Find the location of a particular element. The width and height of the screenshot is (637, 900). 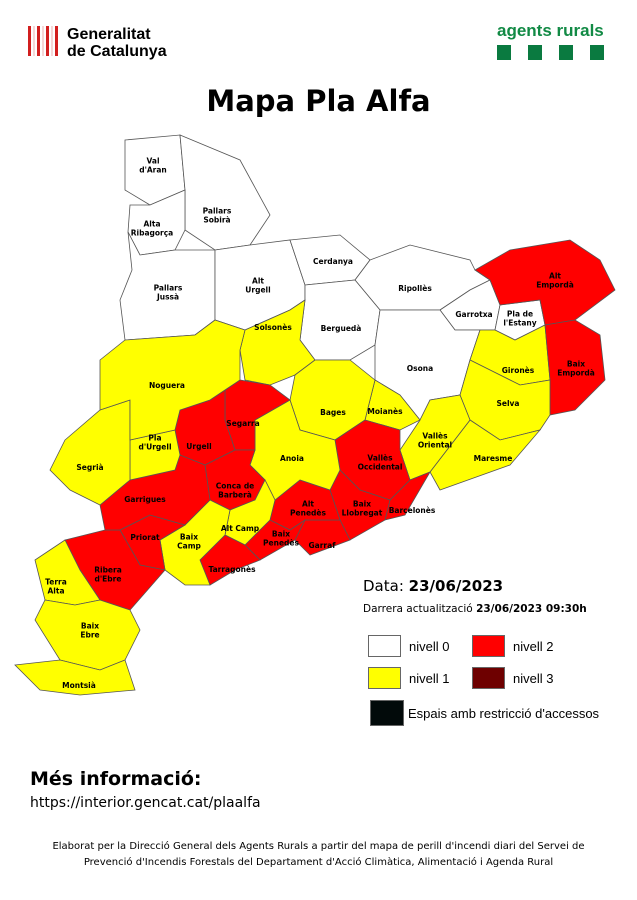

region-label-segarra: Segarra is located at coordinates (242, 423).